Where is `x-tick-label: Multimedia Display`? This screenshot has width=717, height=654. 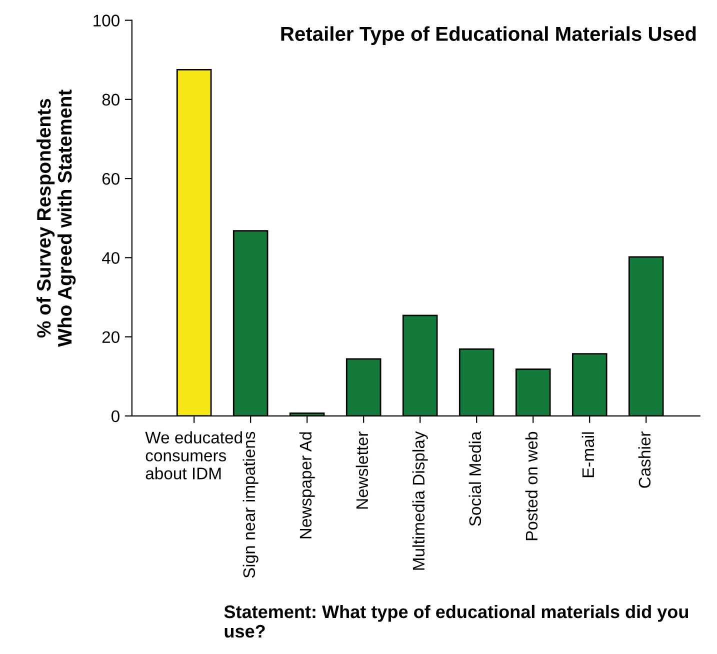
x-tick-label: Multimedia Display is located at coordinates (420, 500).